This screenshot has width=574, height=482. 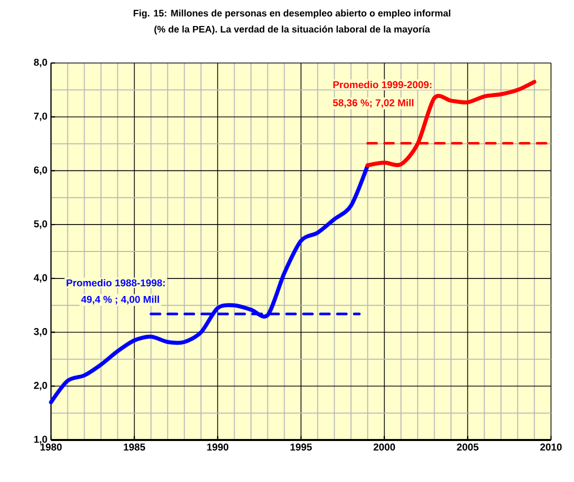 I want to click on y-tick-label: 7,0, so click(x=41, y=117).